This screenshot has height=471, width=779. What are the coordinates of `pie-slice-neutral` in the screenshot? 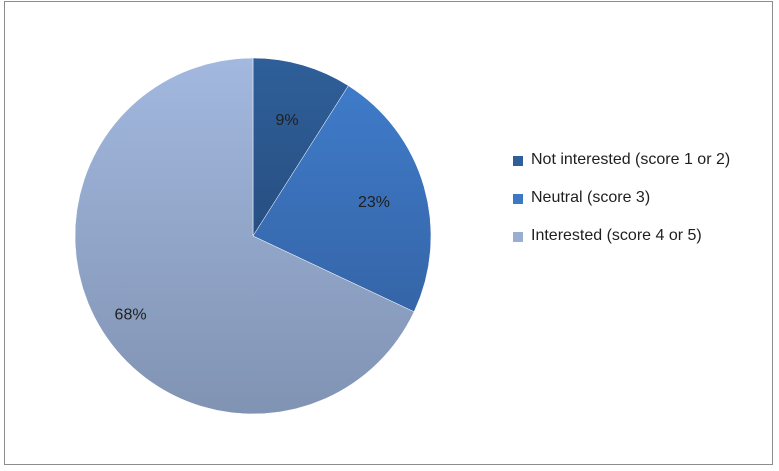 It's located at (342, 199).